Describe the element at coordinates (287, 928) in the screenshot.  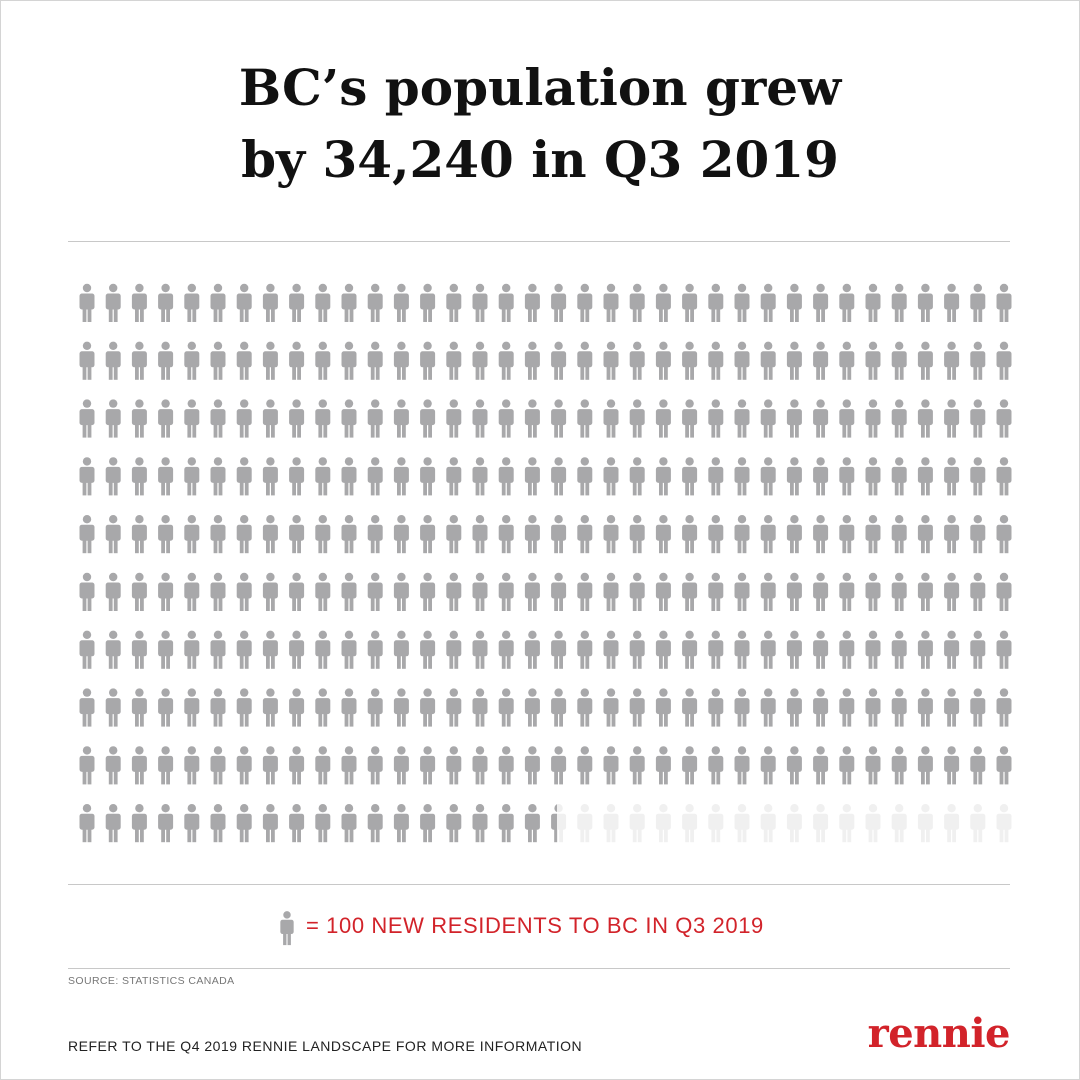
I see `person-icon` at that location.